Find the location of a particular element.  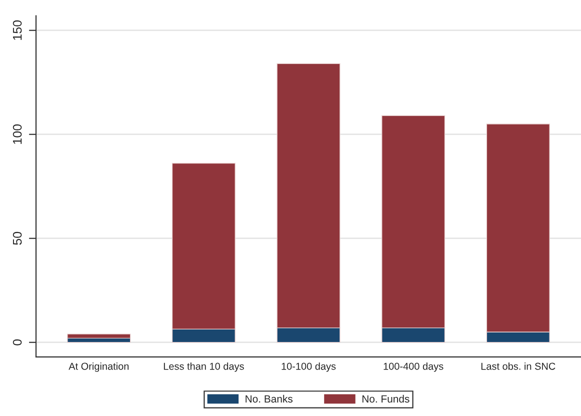

y-tick-label: 100 is located at coordinates (17, 134).